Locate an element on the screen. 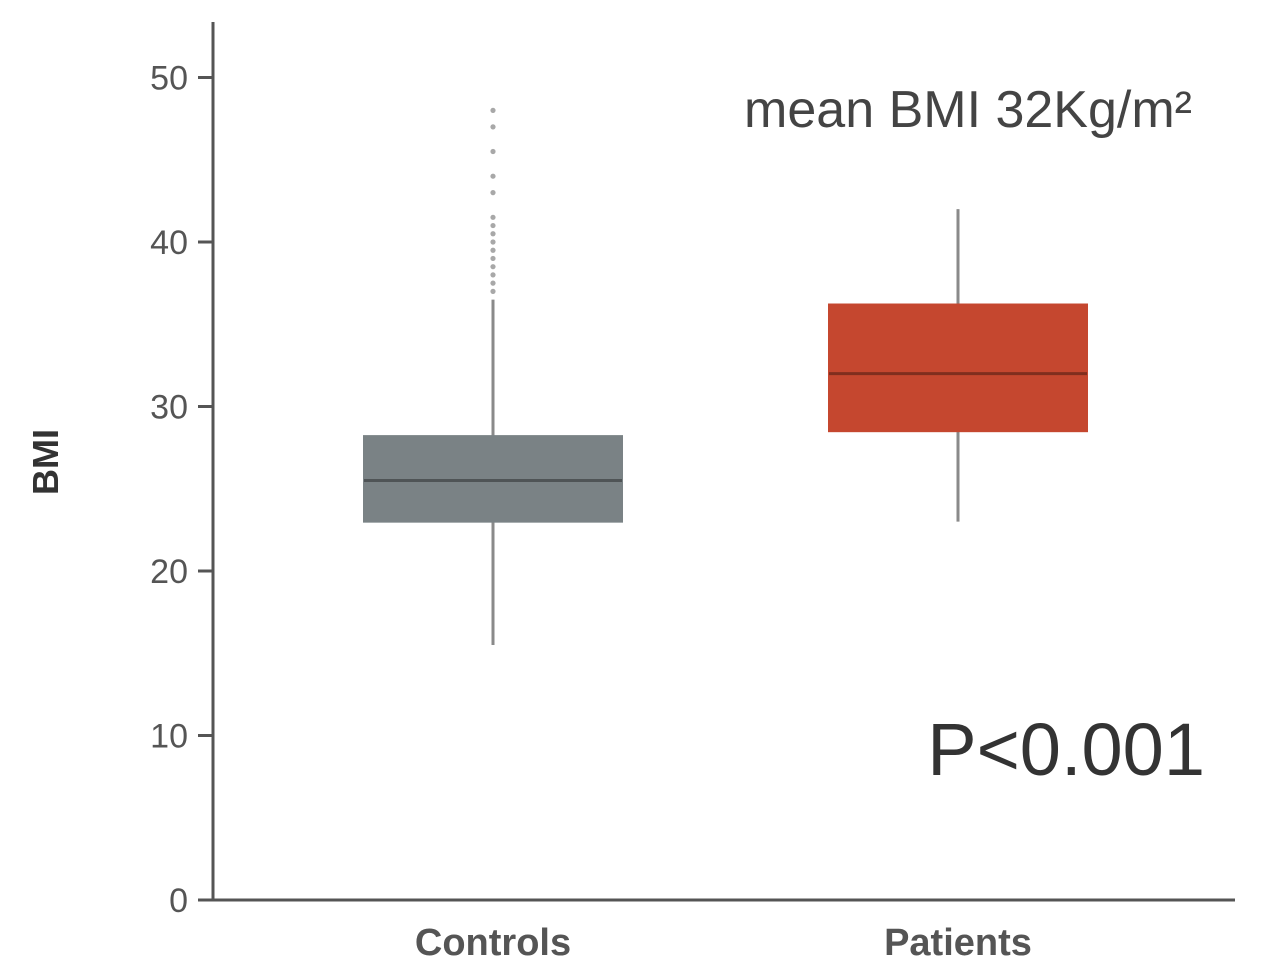  mean-bmi-annotation: mean BMI 32Kg/m² is located at coordinates (968, 110).